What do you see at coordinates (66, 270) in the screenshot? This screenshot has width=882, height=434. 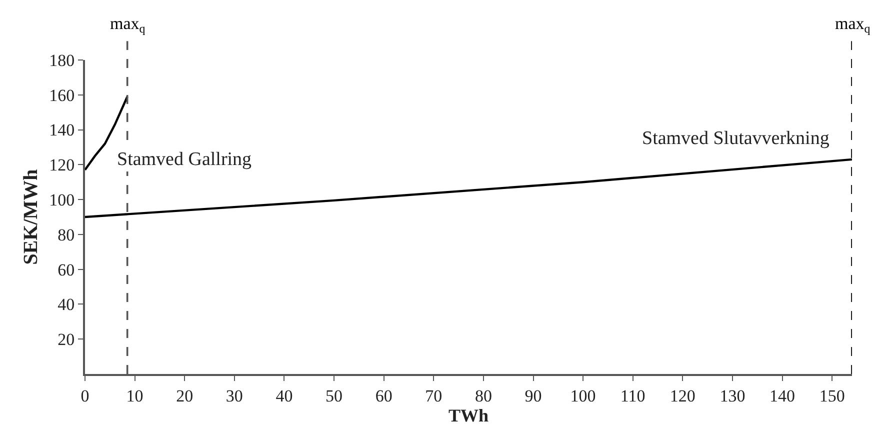 I see `y-tick-label: 60` at bounding box center [66, 270].